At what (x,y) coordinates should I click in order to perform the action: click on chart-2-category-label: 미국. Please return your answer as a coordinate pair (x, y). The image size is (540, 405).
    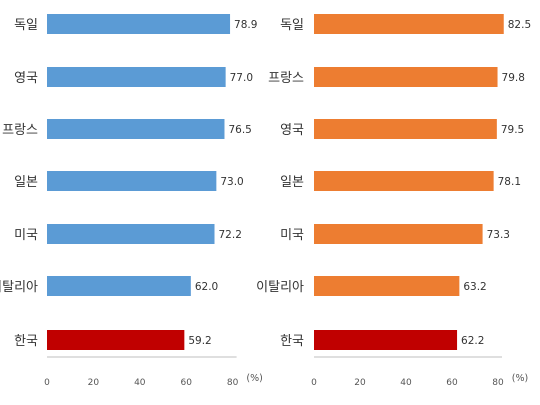
    Looking at the image, I should click on (292, 235).